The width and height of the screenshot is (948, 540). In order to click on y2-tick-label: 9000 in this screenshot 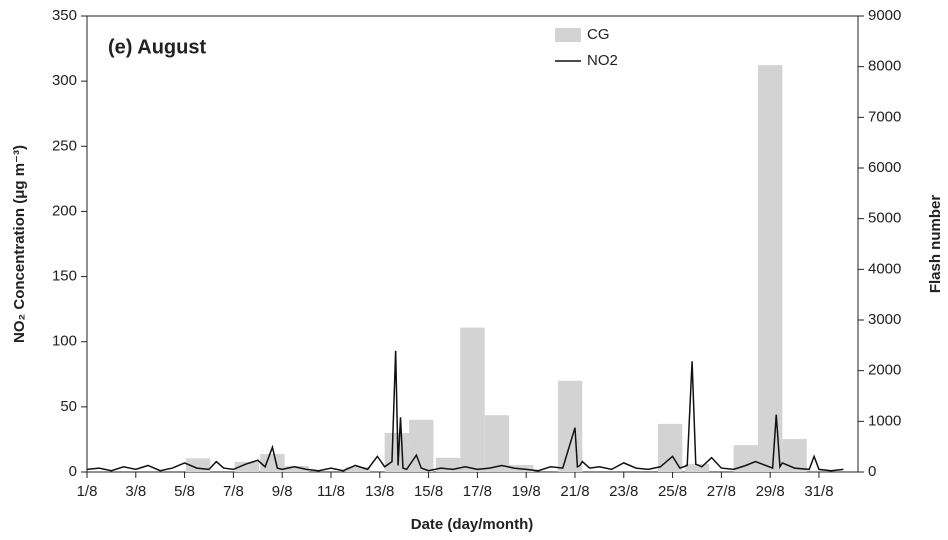, I will do `click(884, 15)`.